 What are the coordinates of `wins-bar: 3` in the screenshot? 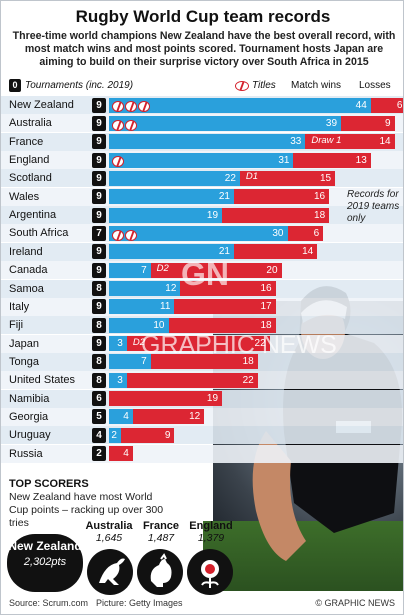 It's located at (118, 344).